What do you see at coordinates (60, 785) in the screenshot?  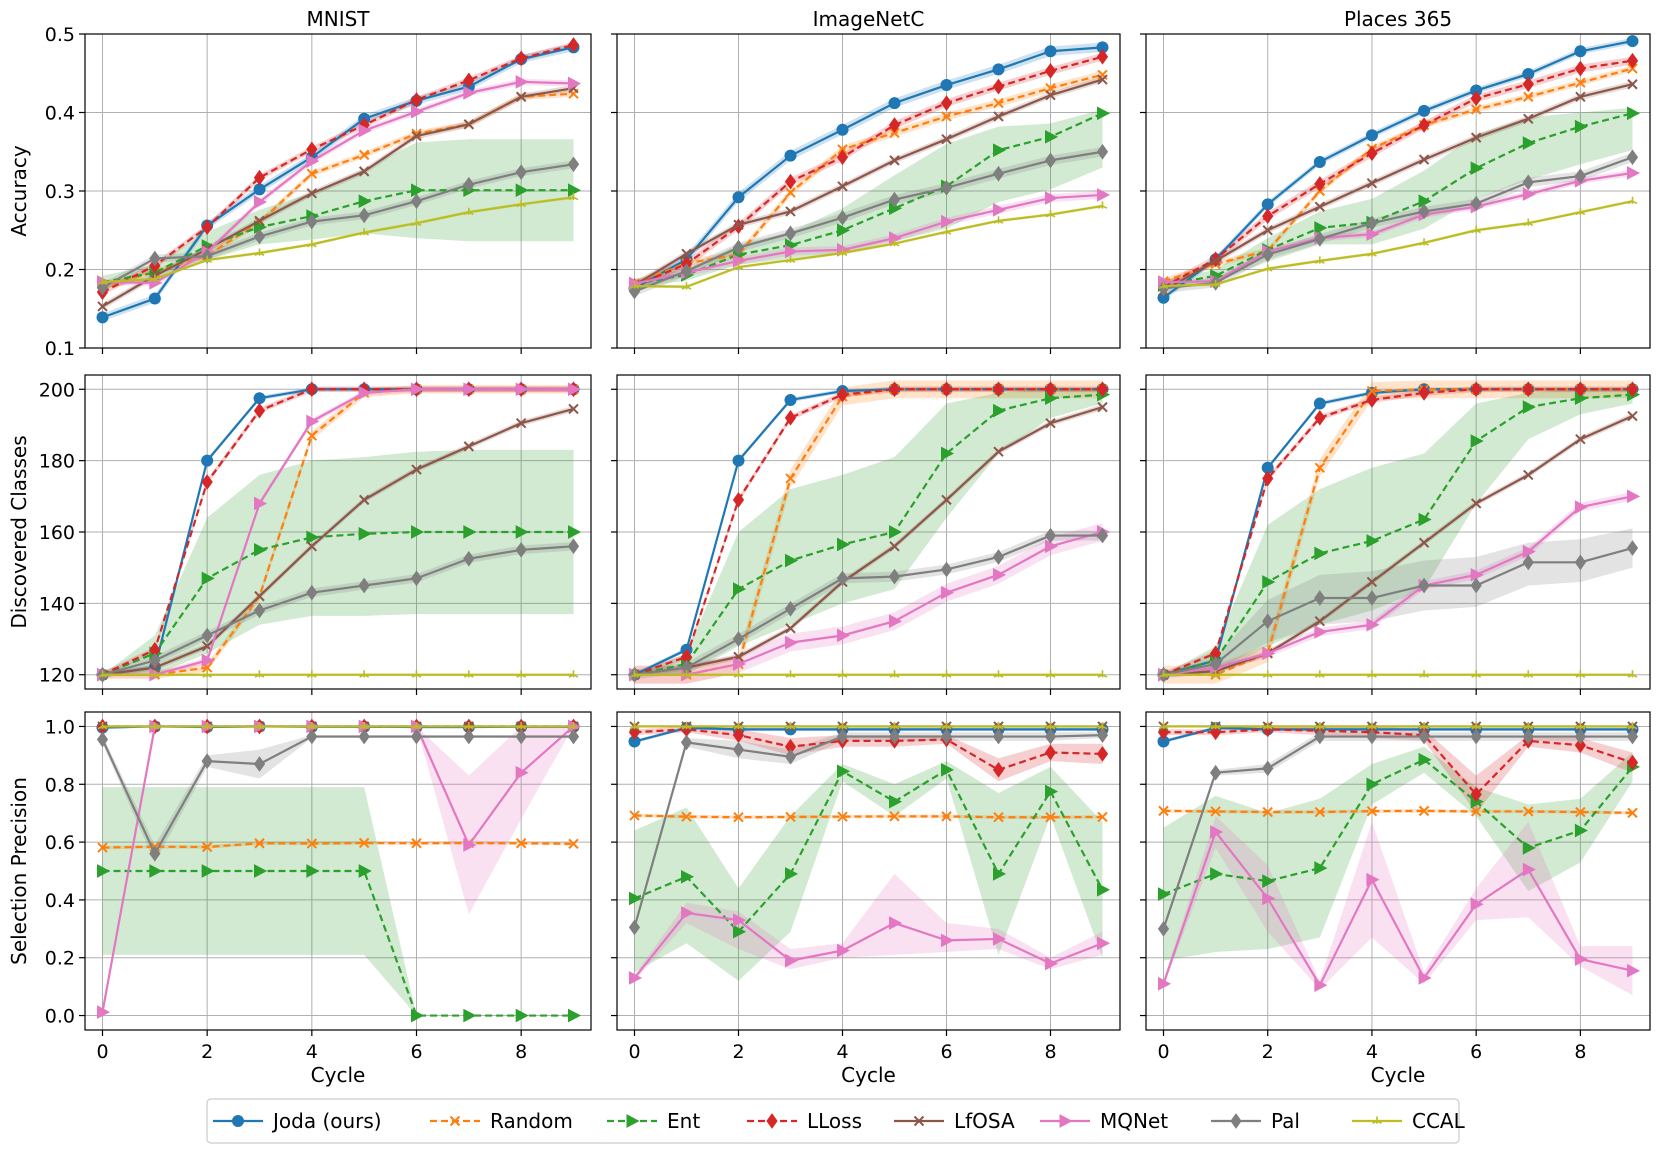 I see `y-tick-label: 0.8` at bounding box center [60, 785].